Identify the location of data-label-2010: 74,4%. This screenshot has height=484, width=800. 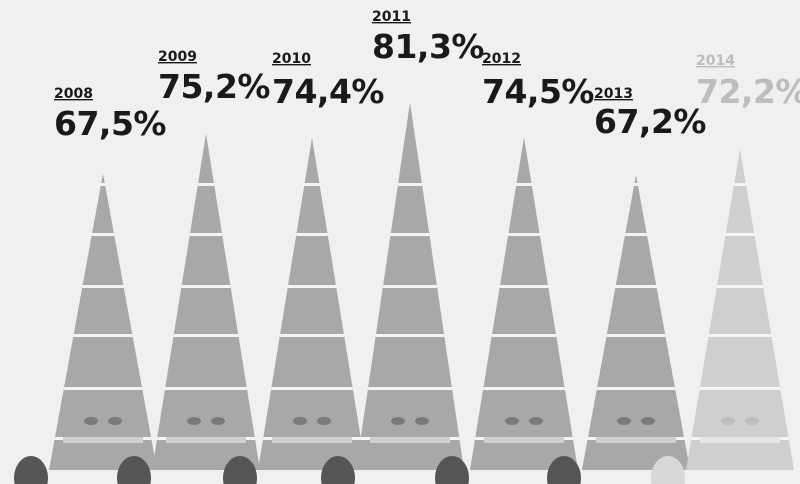
(328, 91).